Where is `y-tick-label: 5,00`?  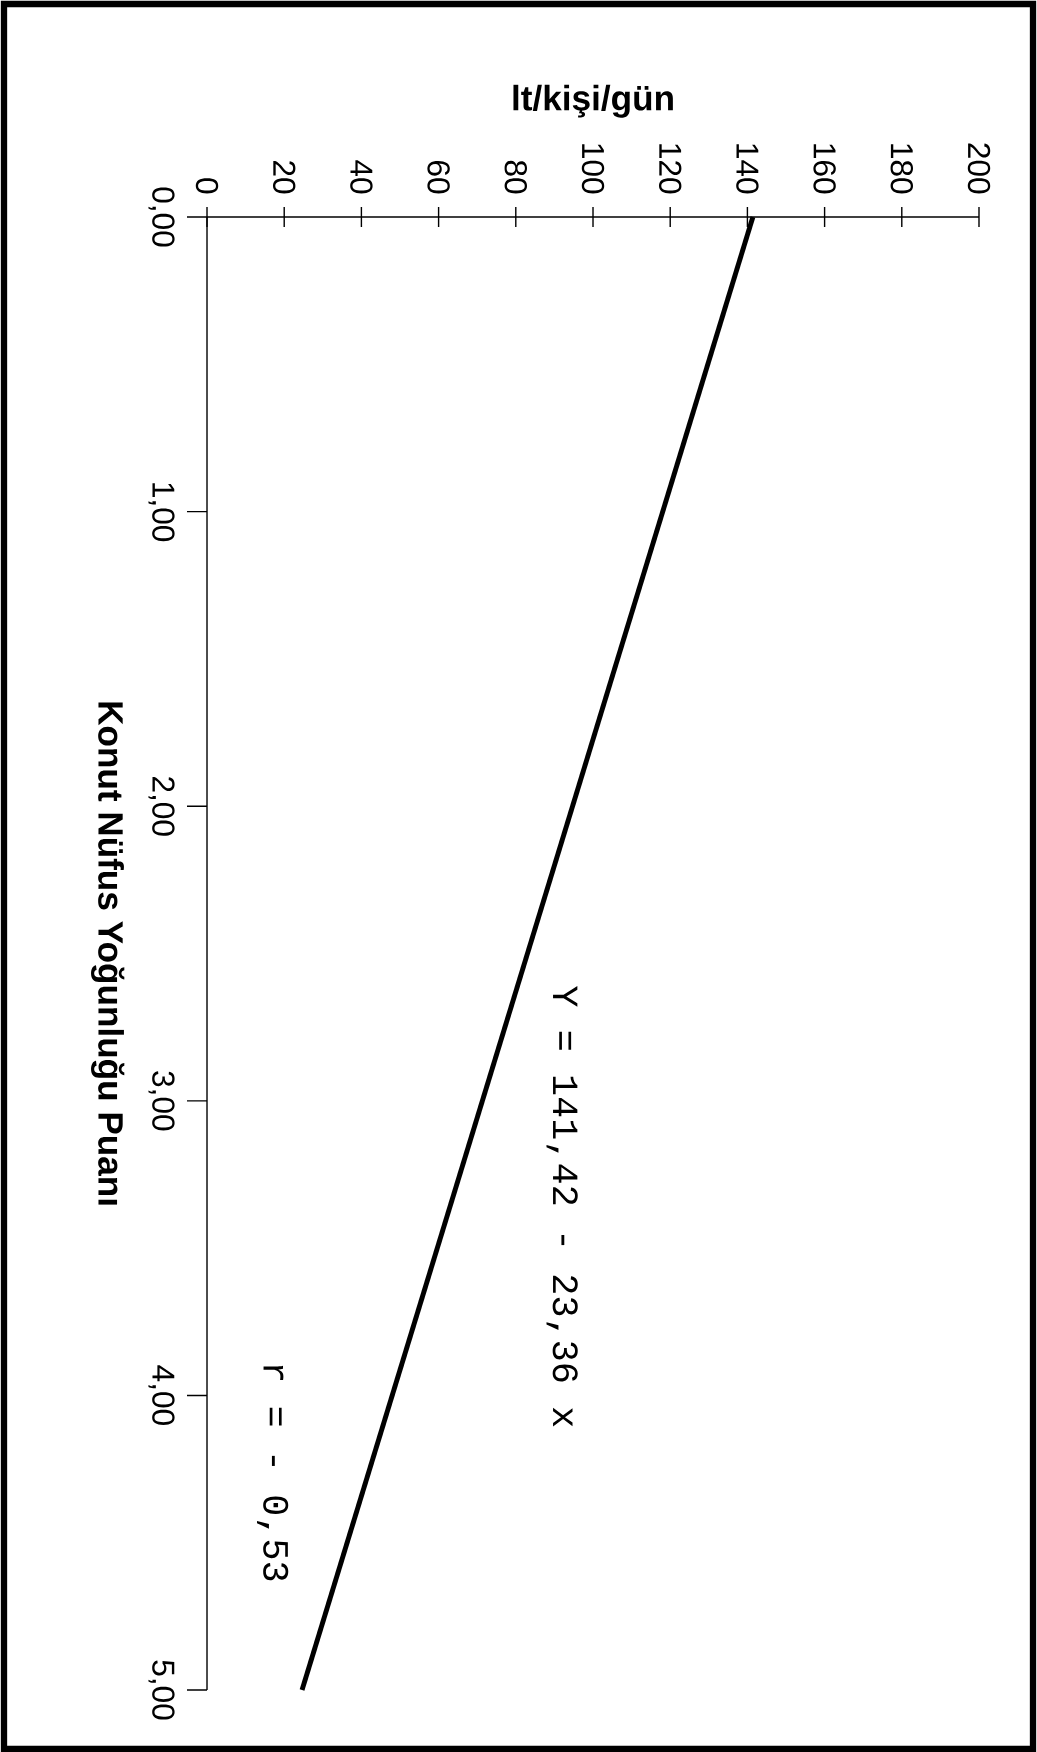
y-tick-label: 5,00 is located at coordinates (161, 1690).